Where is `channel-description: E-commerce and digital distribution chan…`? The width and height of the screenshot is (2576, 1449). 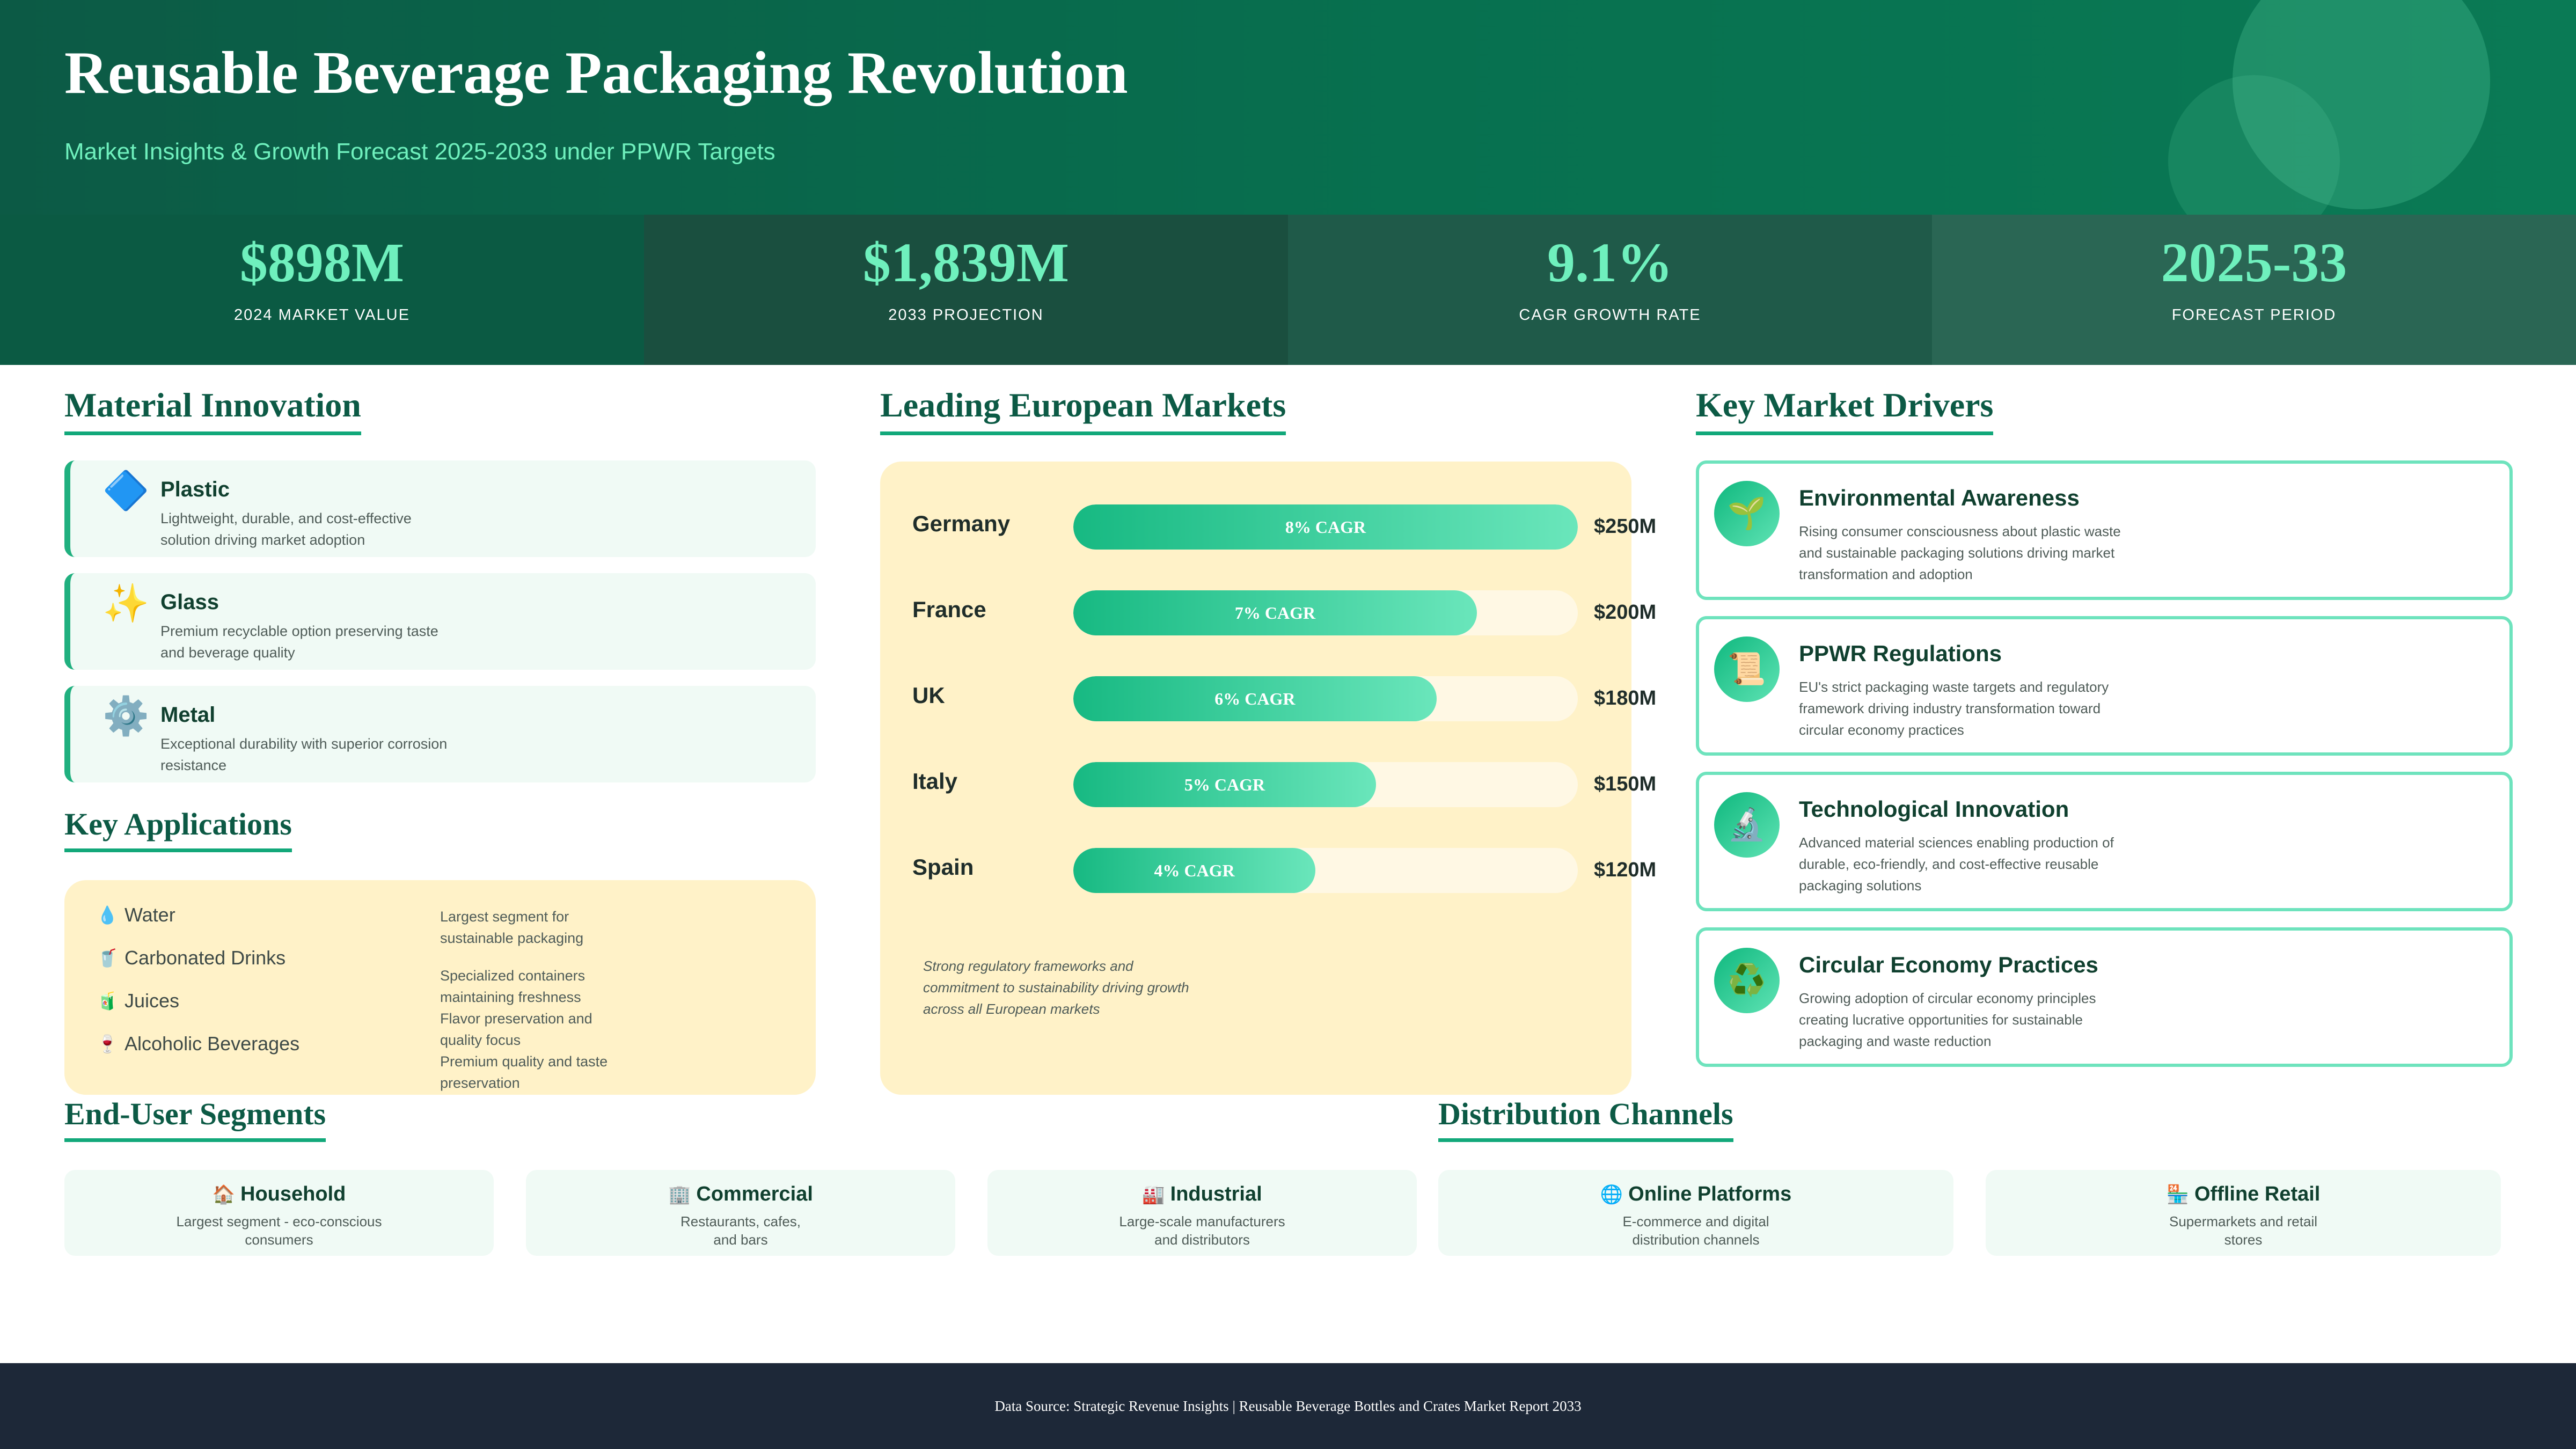
channel-description: E-commerce and digital distribution chan… is located at coordinates (1695, 1230).